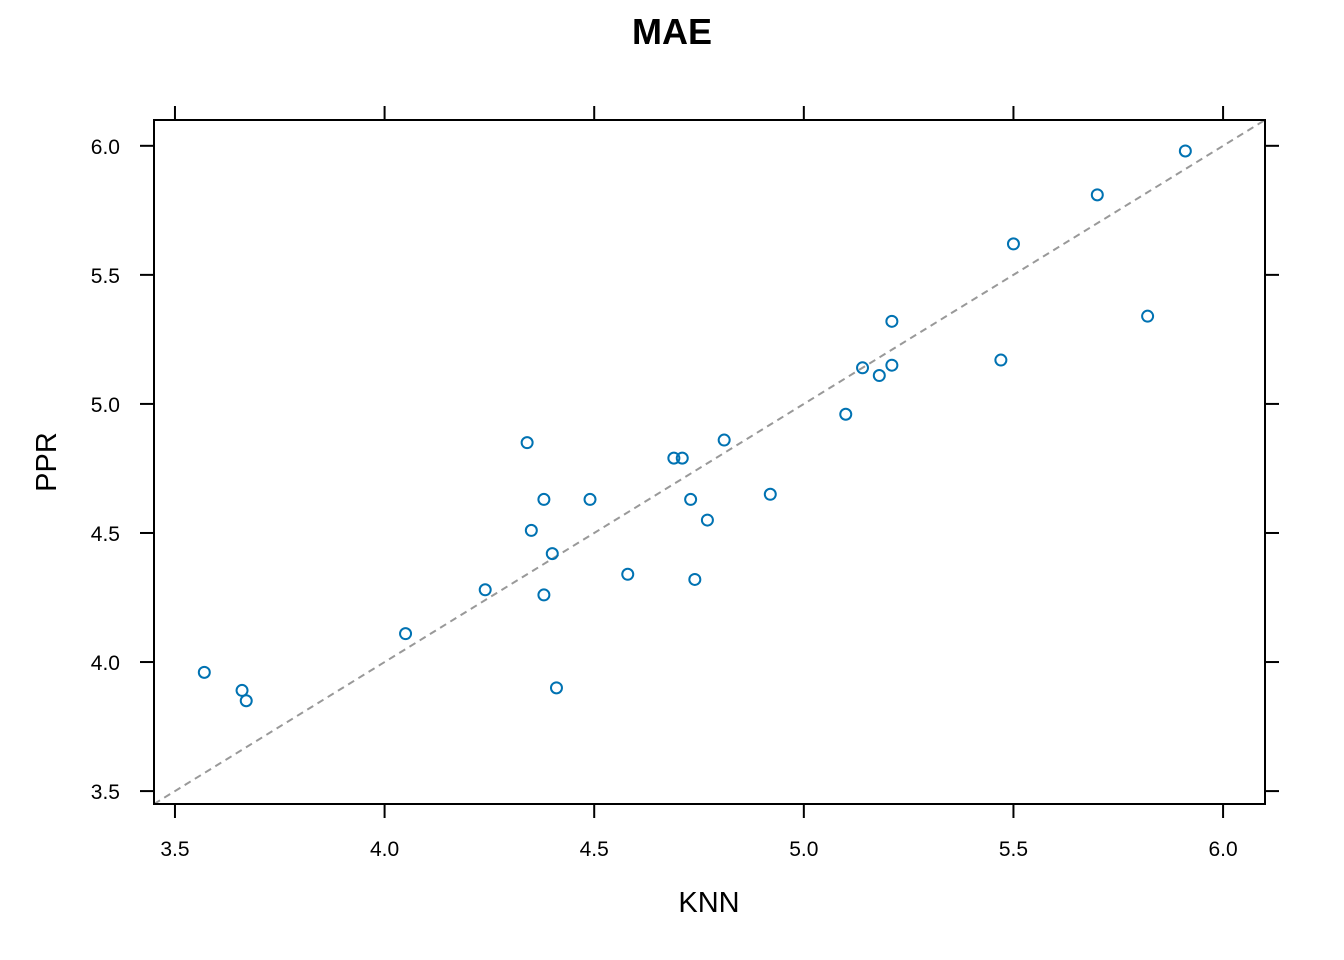 The image size is (1344, 960). What do you see at coordinates (1272, 468) in the screenshot?
I see `y-axis-right-ticks` at bounding box center [1272, 468].